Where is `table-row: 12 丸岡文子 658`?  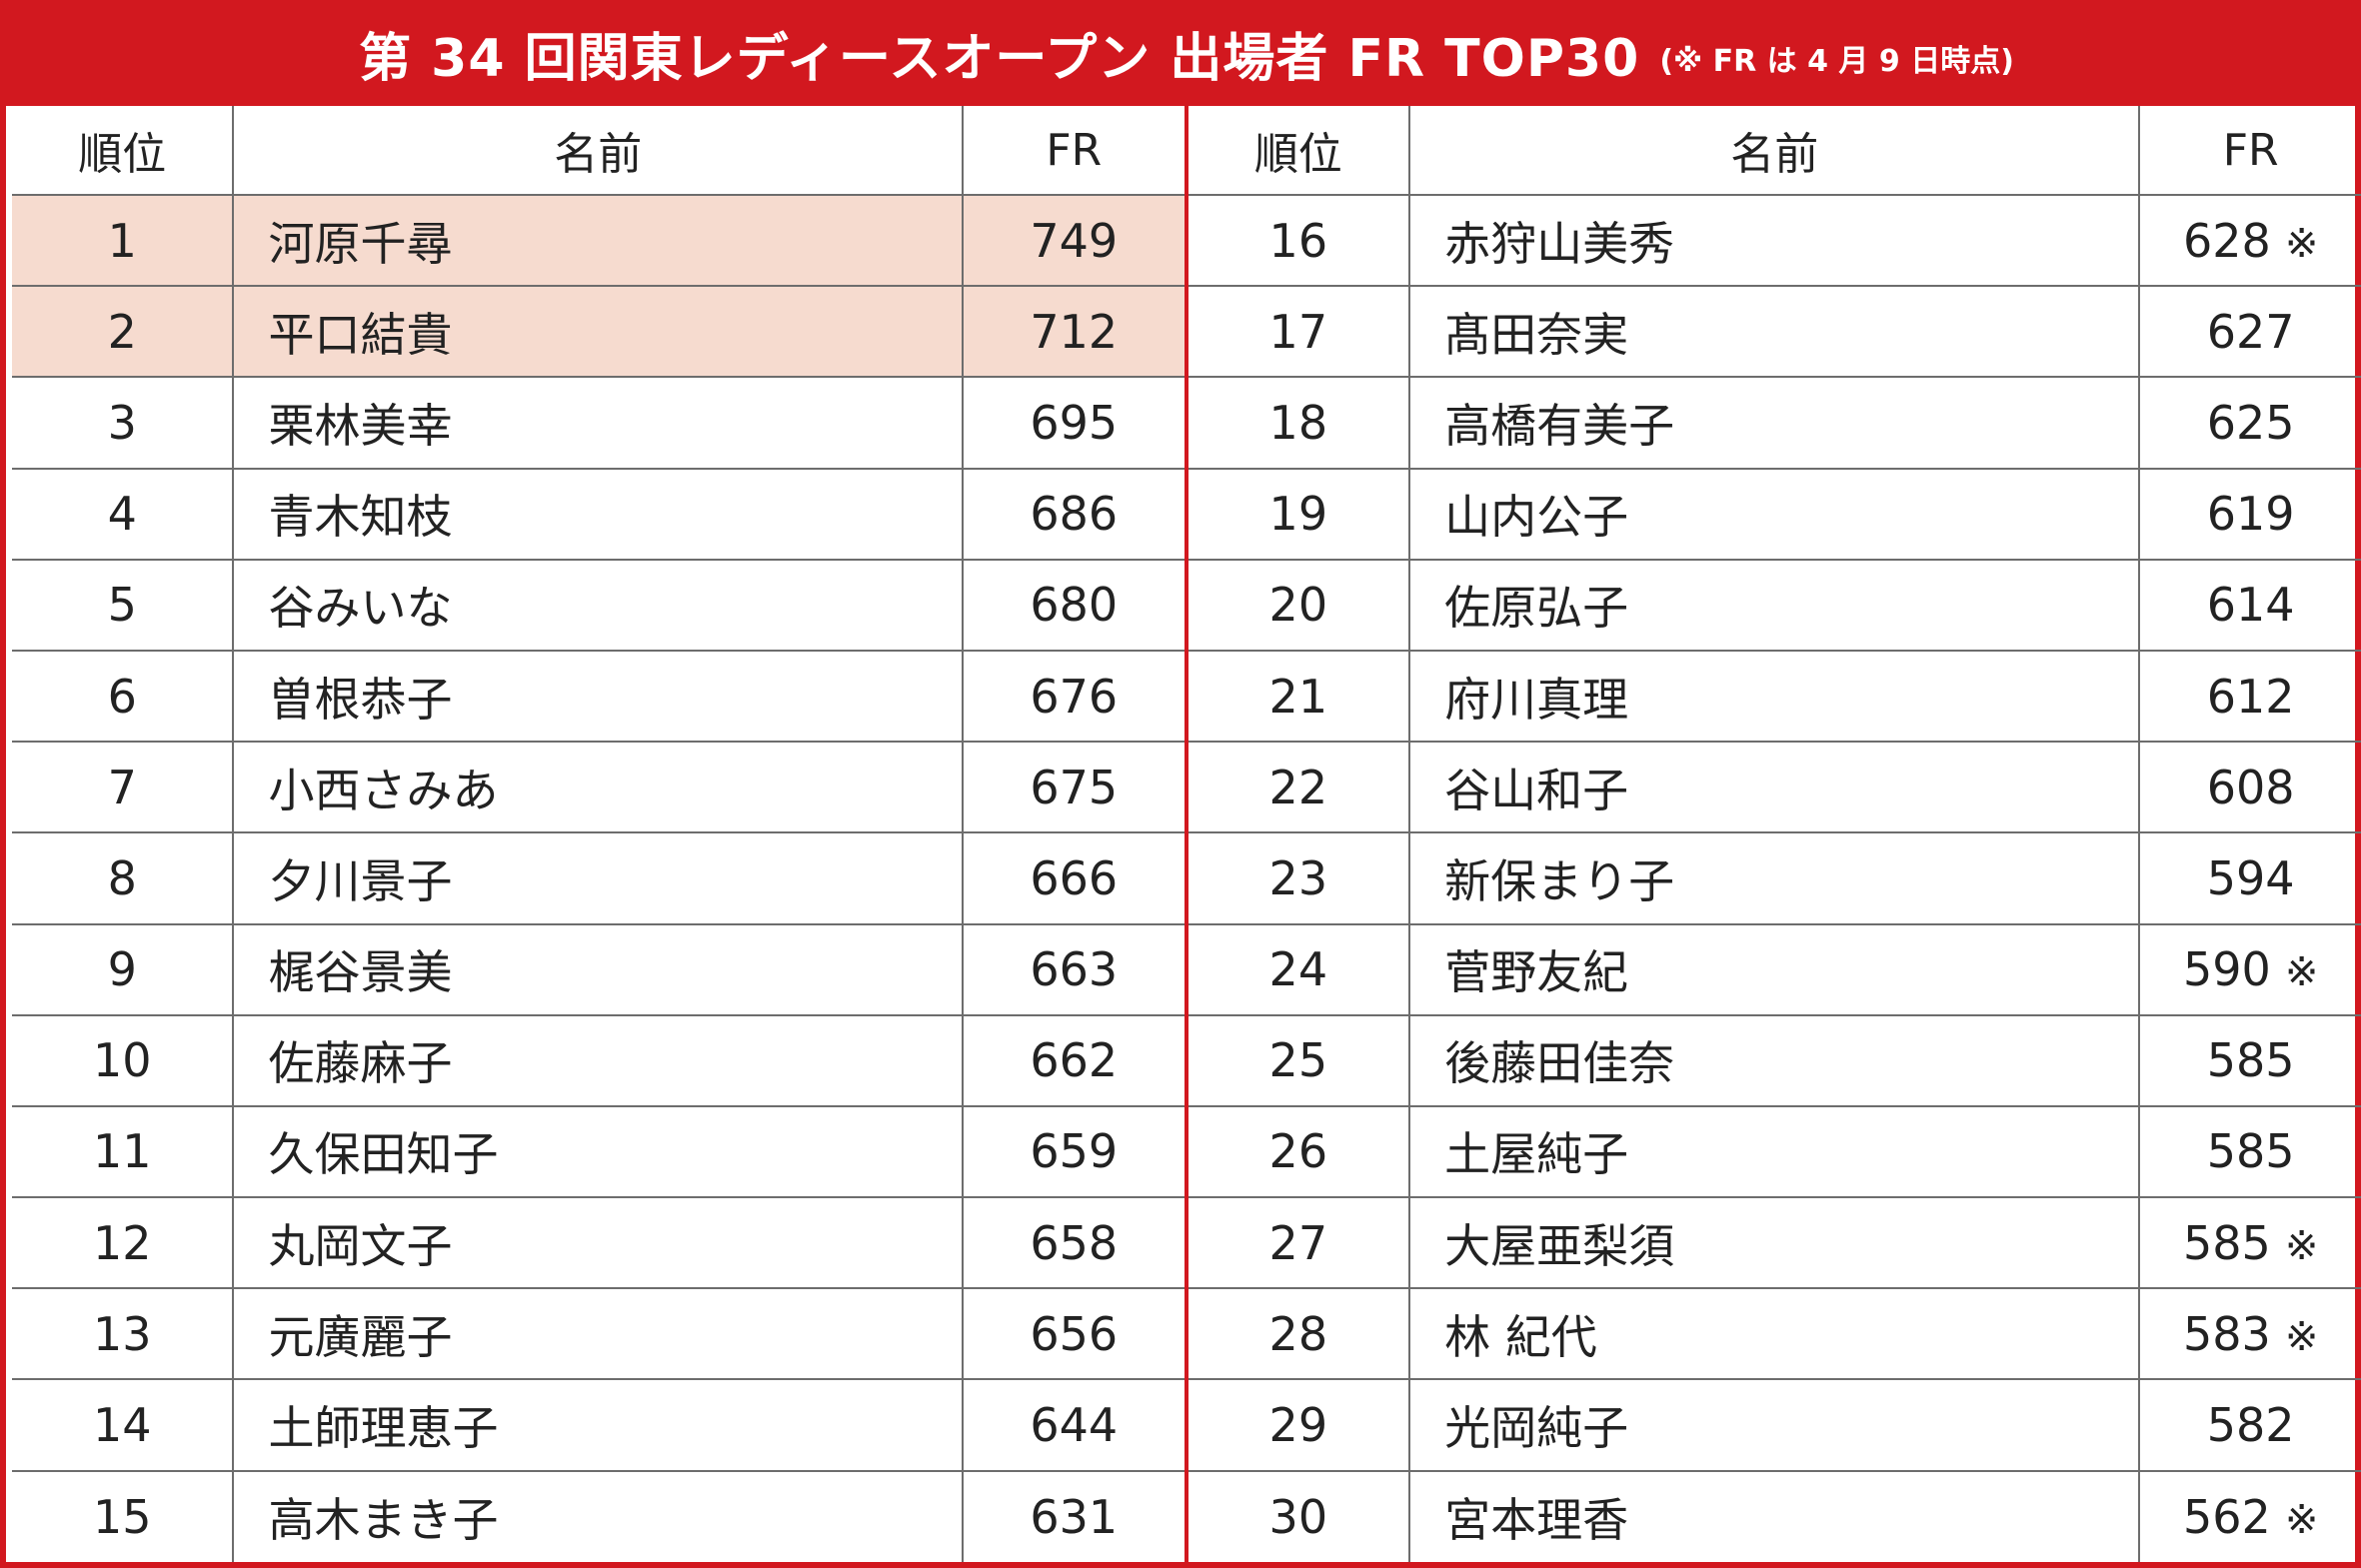 table-row: 12 丸岡文子 658 is located at coordinates (598, 1243).